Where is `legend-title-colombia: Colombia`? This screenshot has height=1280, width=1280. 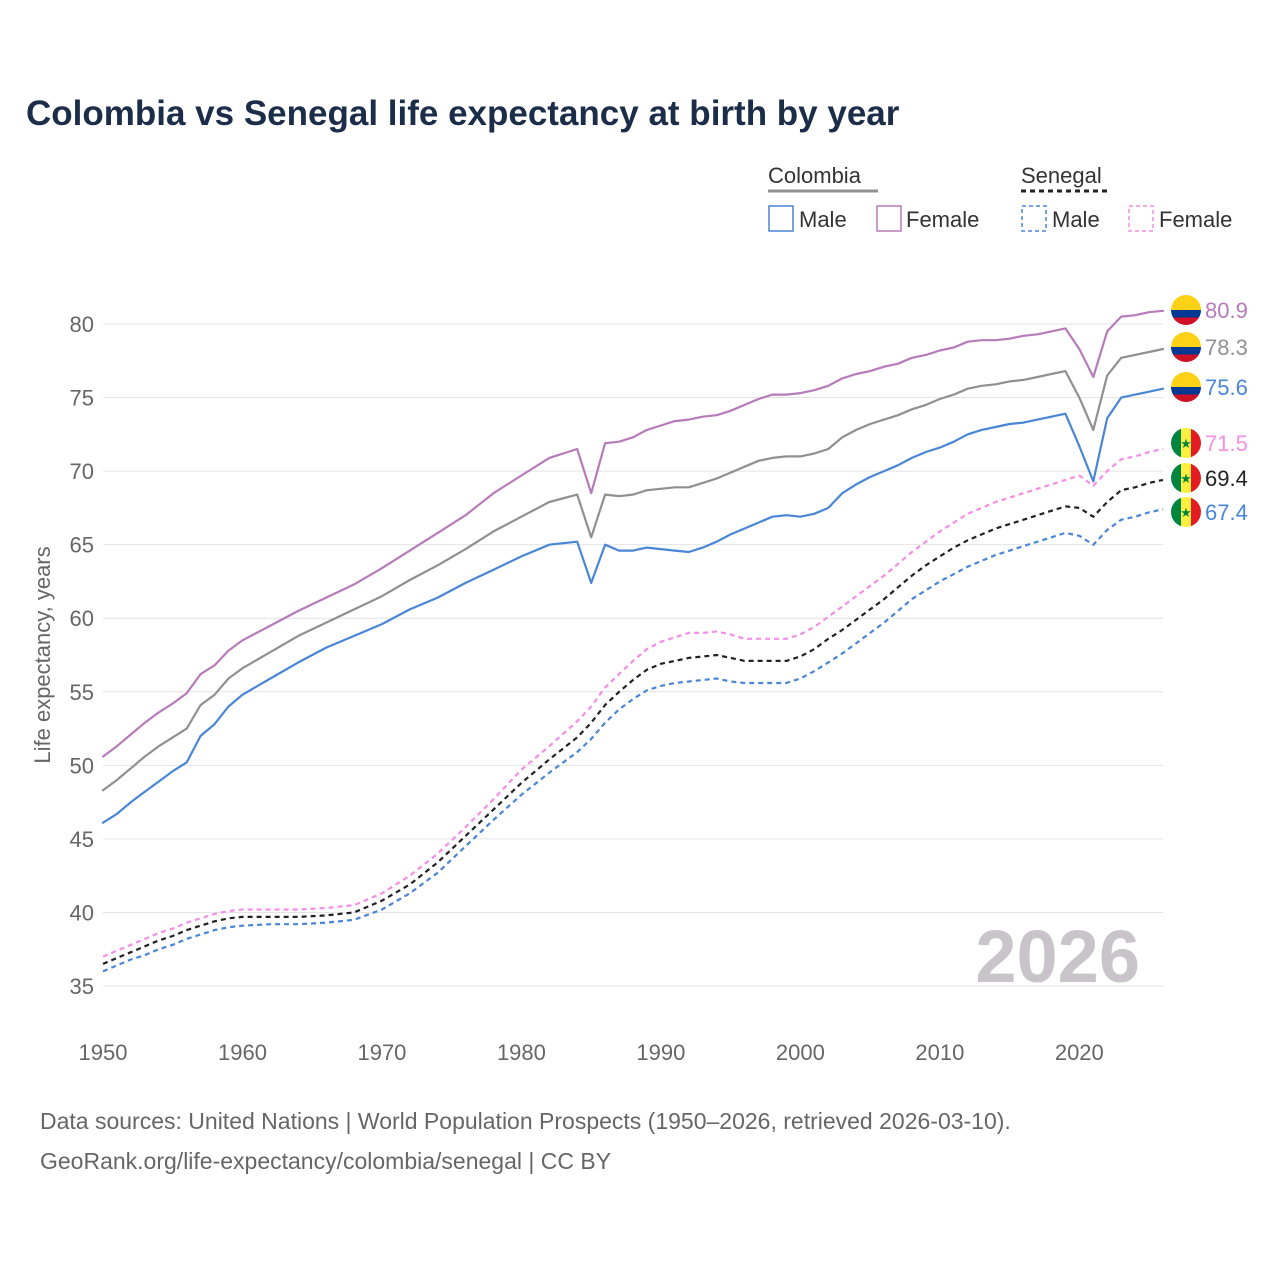 legend-title-colombia: Colombia is located at coordinates (815, 175).